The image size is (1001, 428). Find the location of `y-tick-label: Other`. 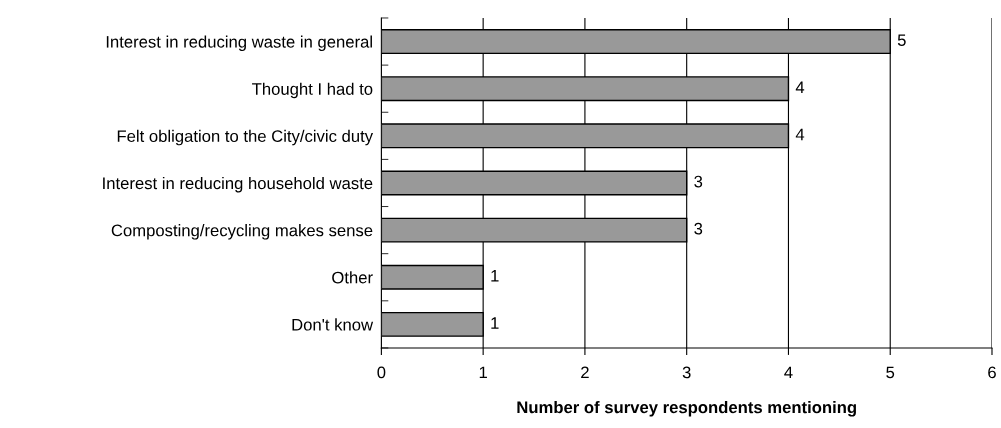

y-tick-label: Other is located at coordinates (352, 277).